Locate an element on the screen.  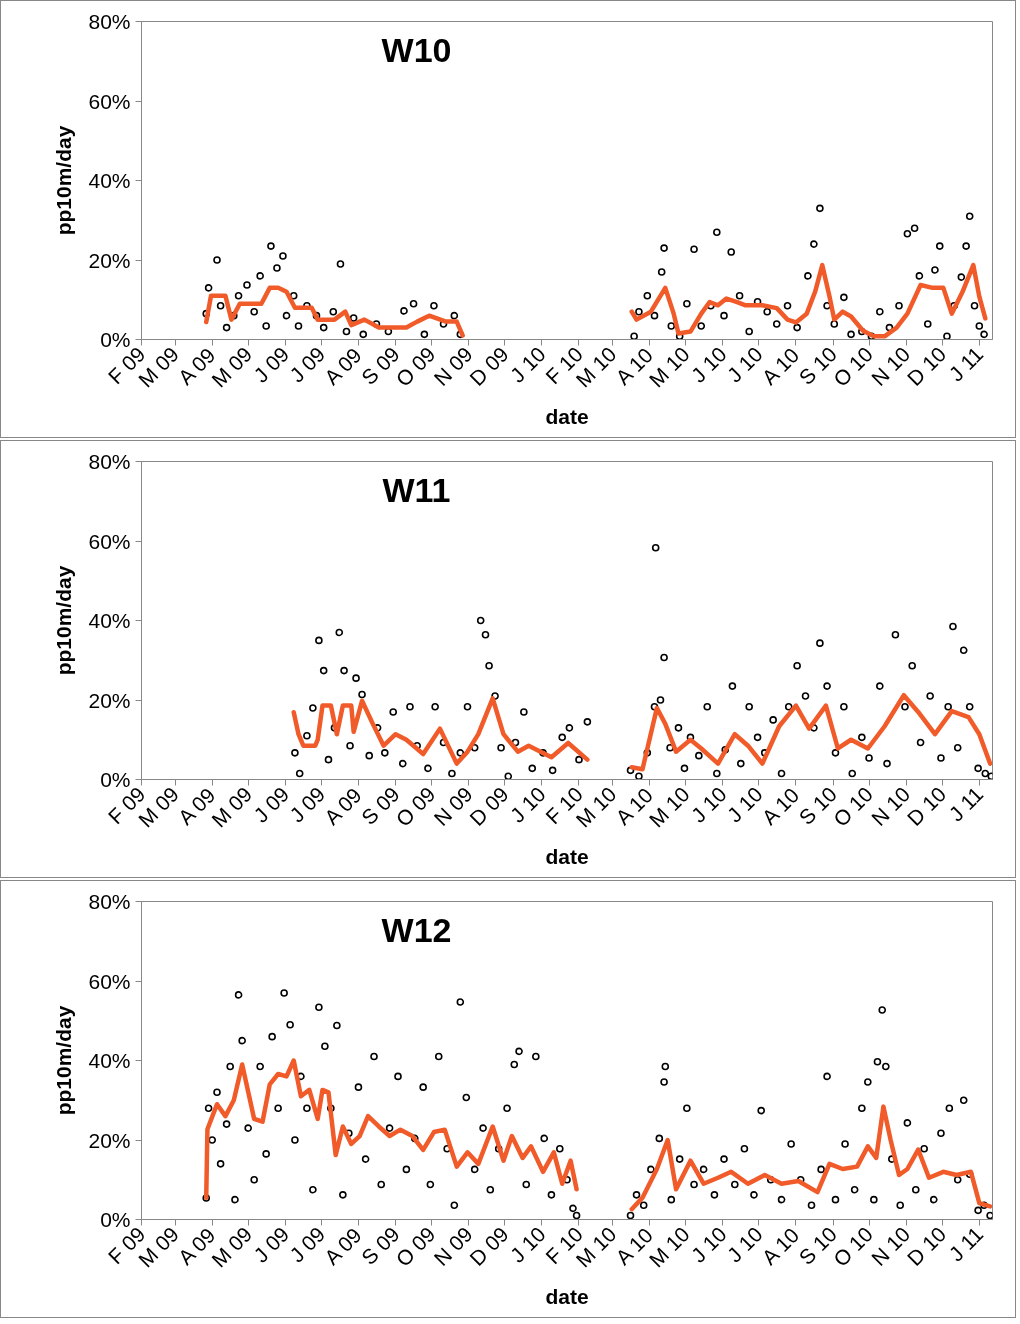
chart-title: W12 is located at coordinates (416, 929).